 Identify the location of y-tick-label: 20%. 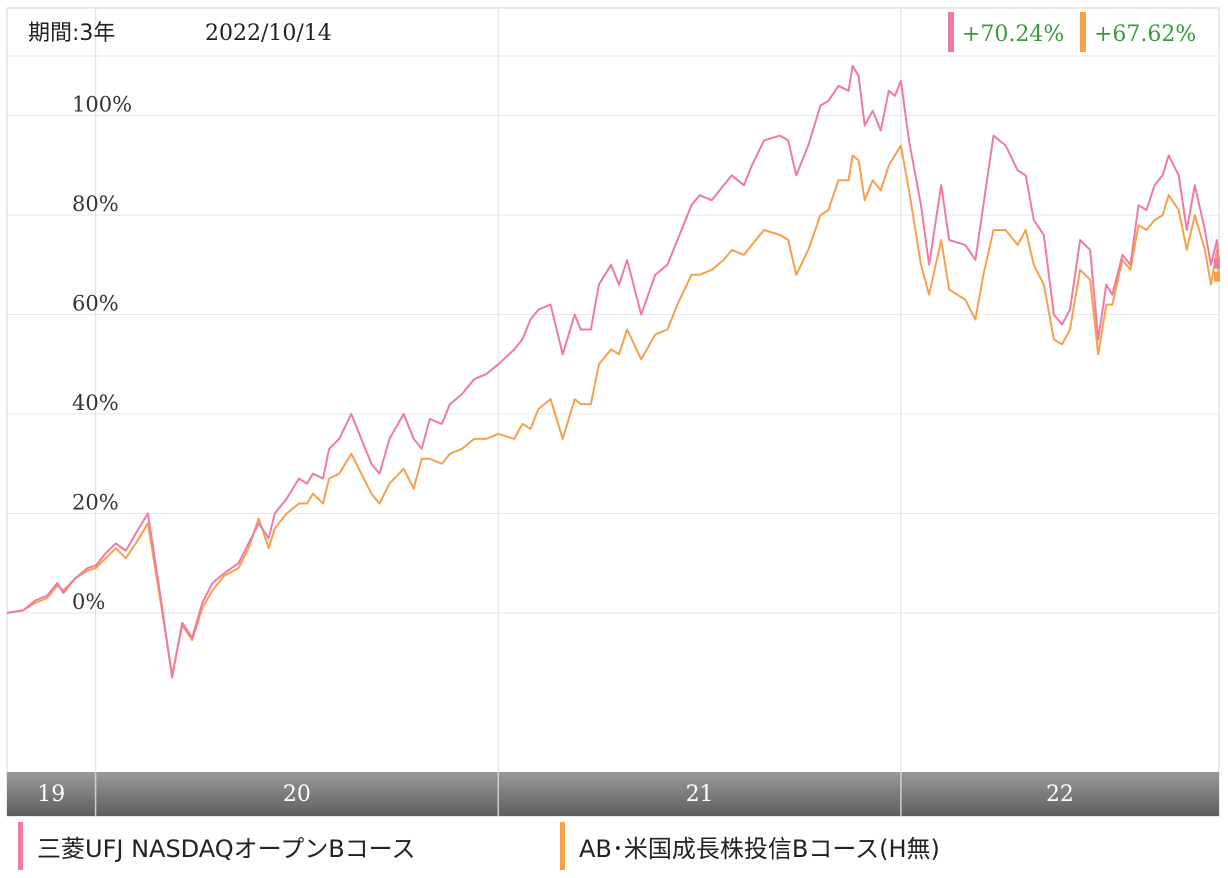
(95, 502).